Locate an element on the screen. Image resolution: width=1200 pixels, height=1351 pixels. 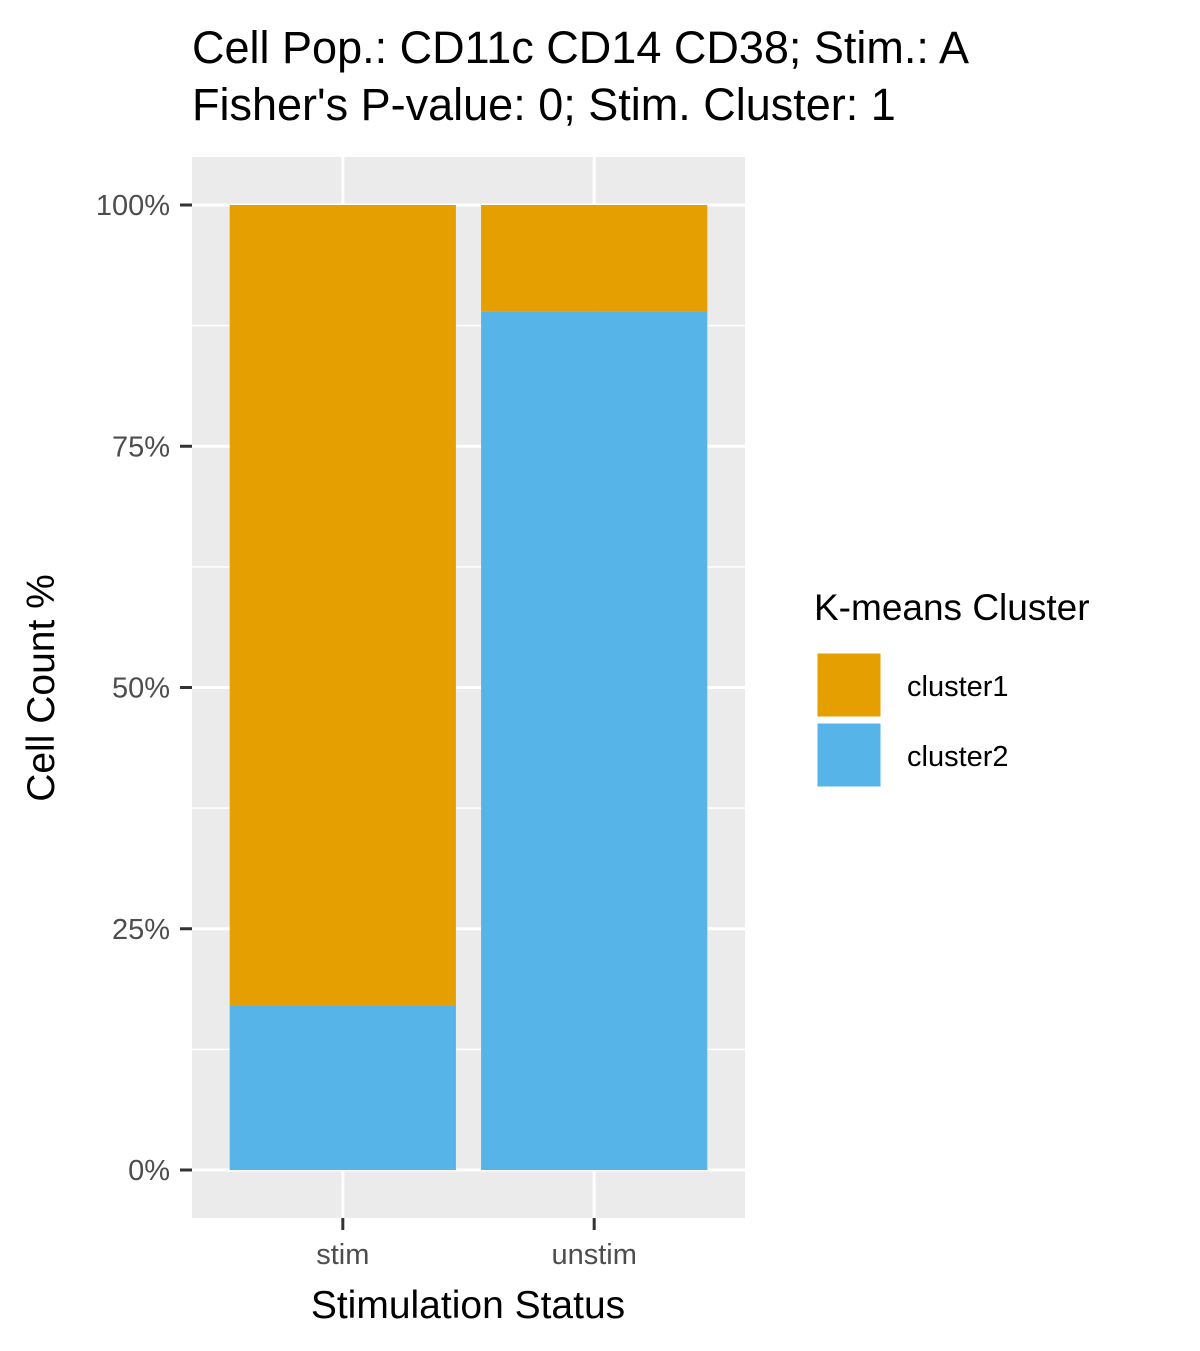
y-tick-label: 50% is located at coordinates (141, 689).